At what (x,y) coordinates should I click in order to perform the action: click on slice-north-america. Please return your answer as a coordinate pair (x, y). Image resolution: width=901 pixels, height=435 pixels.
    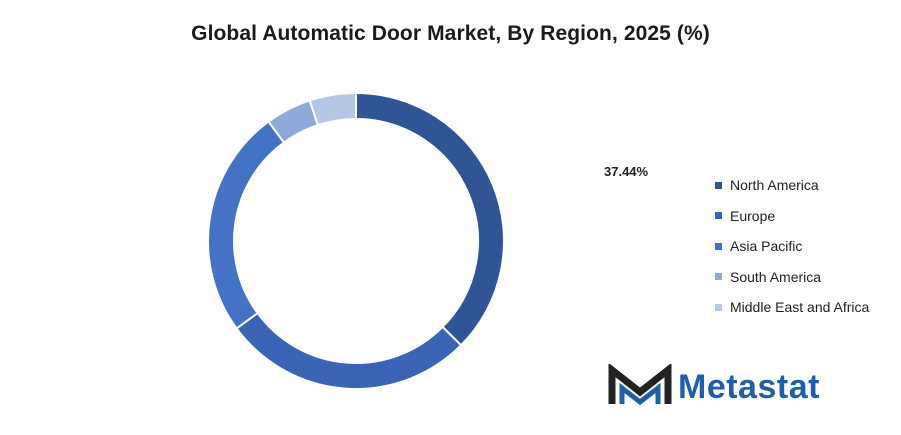
    Looking at the image, I should click on (430, 219).